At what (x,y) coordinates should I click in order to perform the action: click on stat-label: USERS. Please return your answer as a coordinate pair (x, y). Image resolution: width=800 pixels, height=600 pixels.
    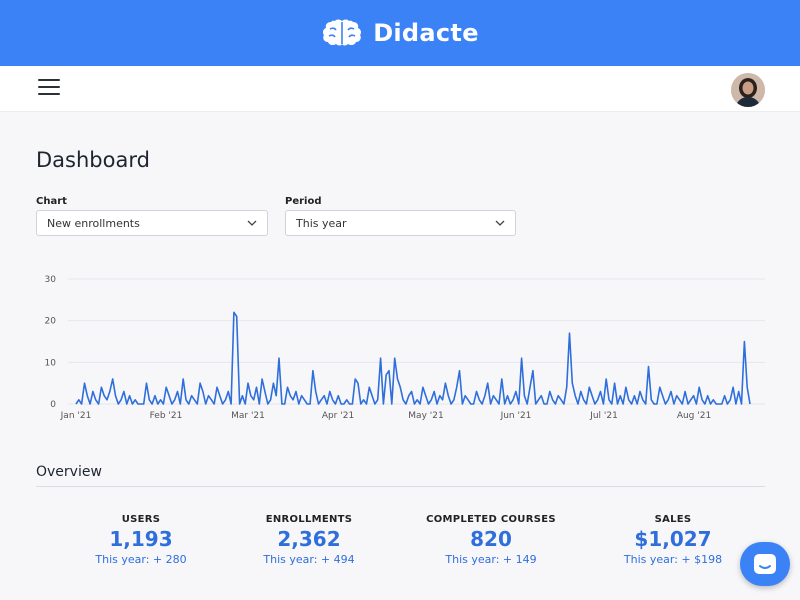
    Looking at the image, I should click on (141, 519).